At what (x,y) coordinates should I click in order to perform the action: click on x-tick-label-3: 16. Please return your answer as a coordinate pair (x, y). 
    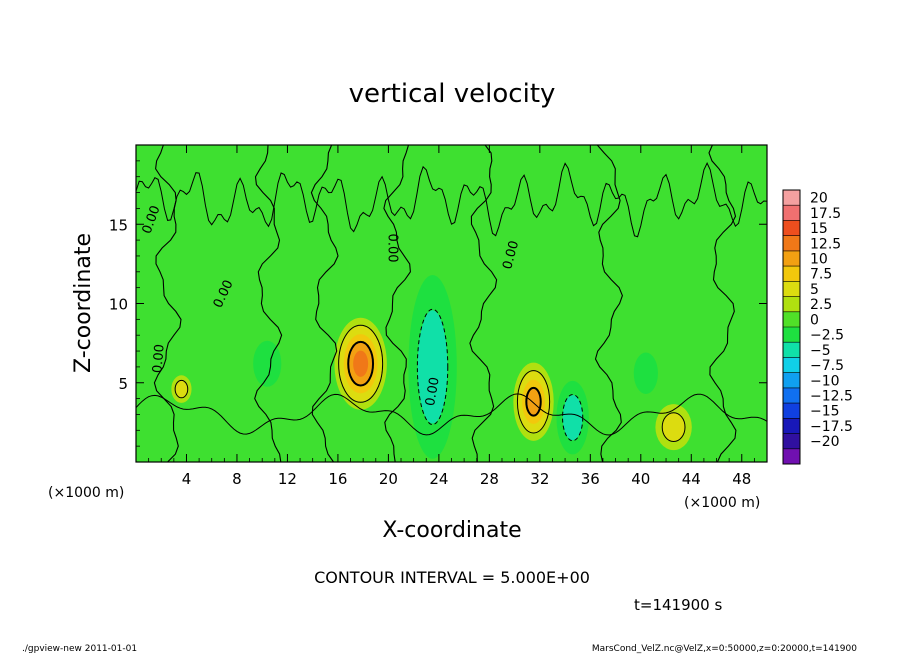
    Looking at the image, I should click on (337, 479).